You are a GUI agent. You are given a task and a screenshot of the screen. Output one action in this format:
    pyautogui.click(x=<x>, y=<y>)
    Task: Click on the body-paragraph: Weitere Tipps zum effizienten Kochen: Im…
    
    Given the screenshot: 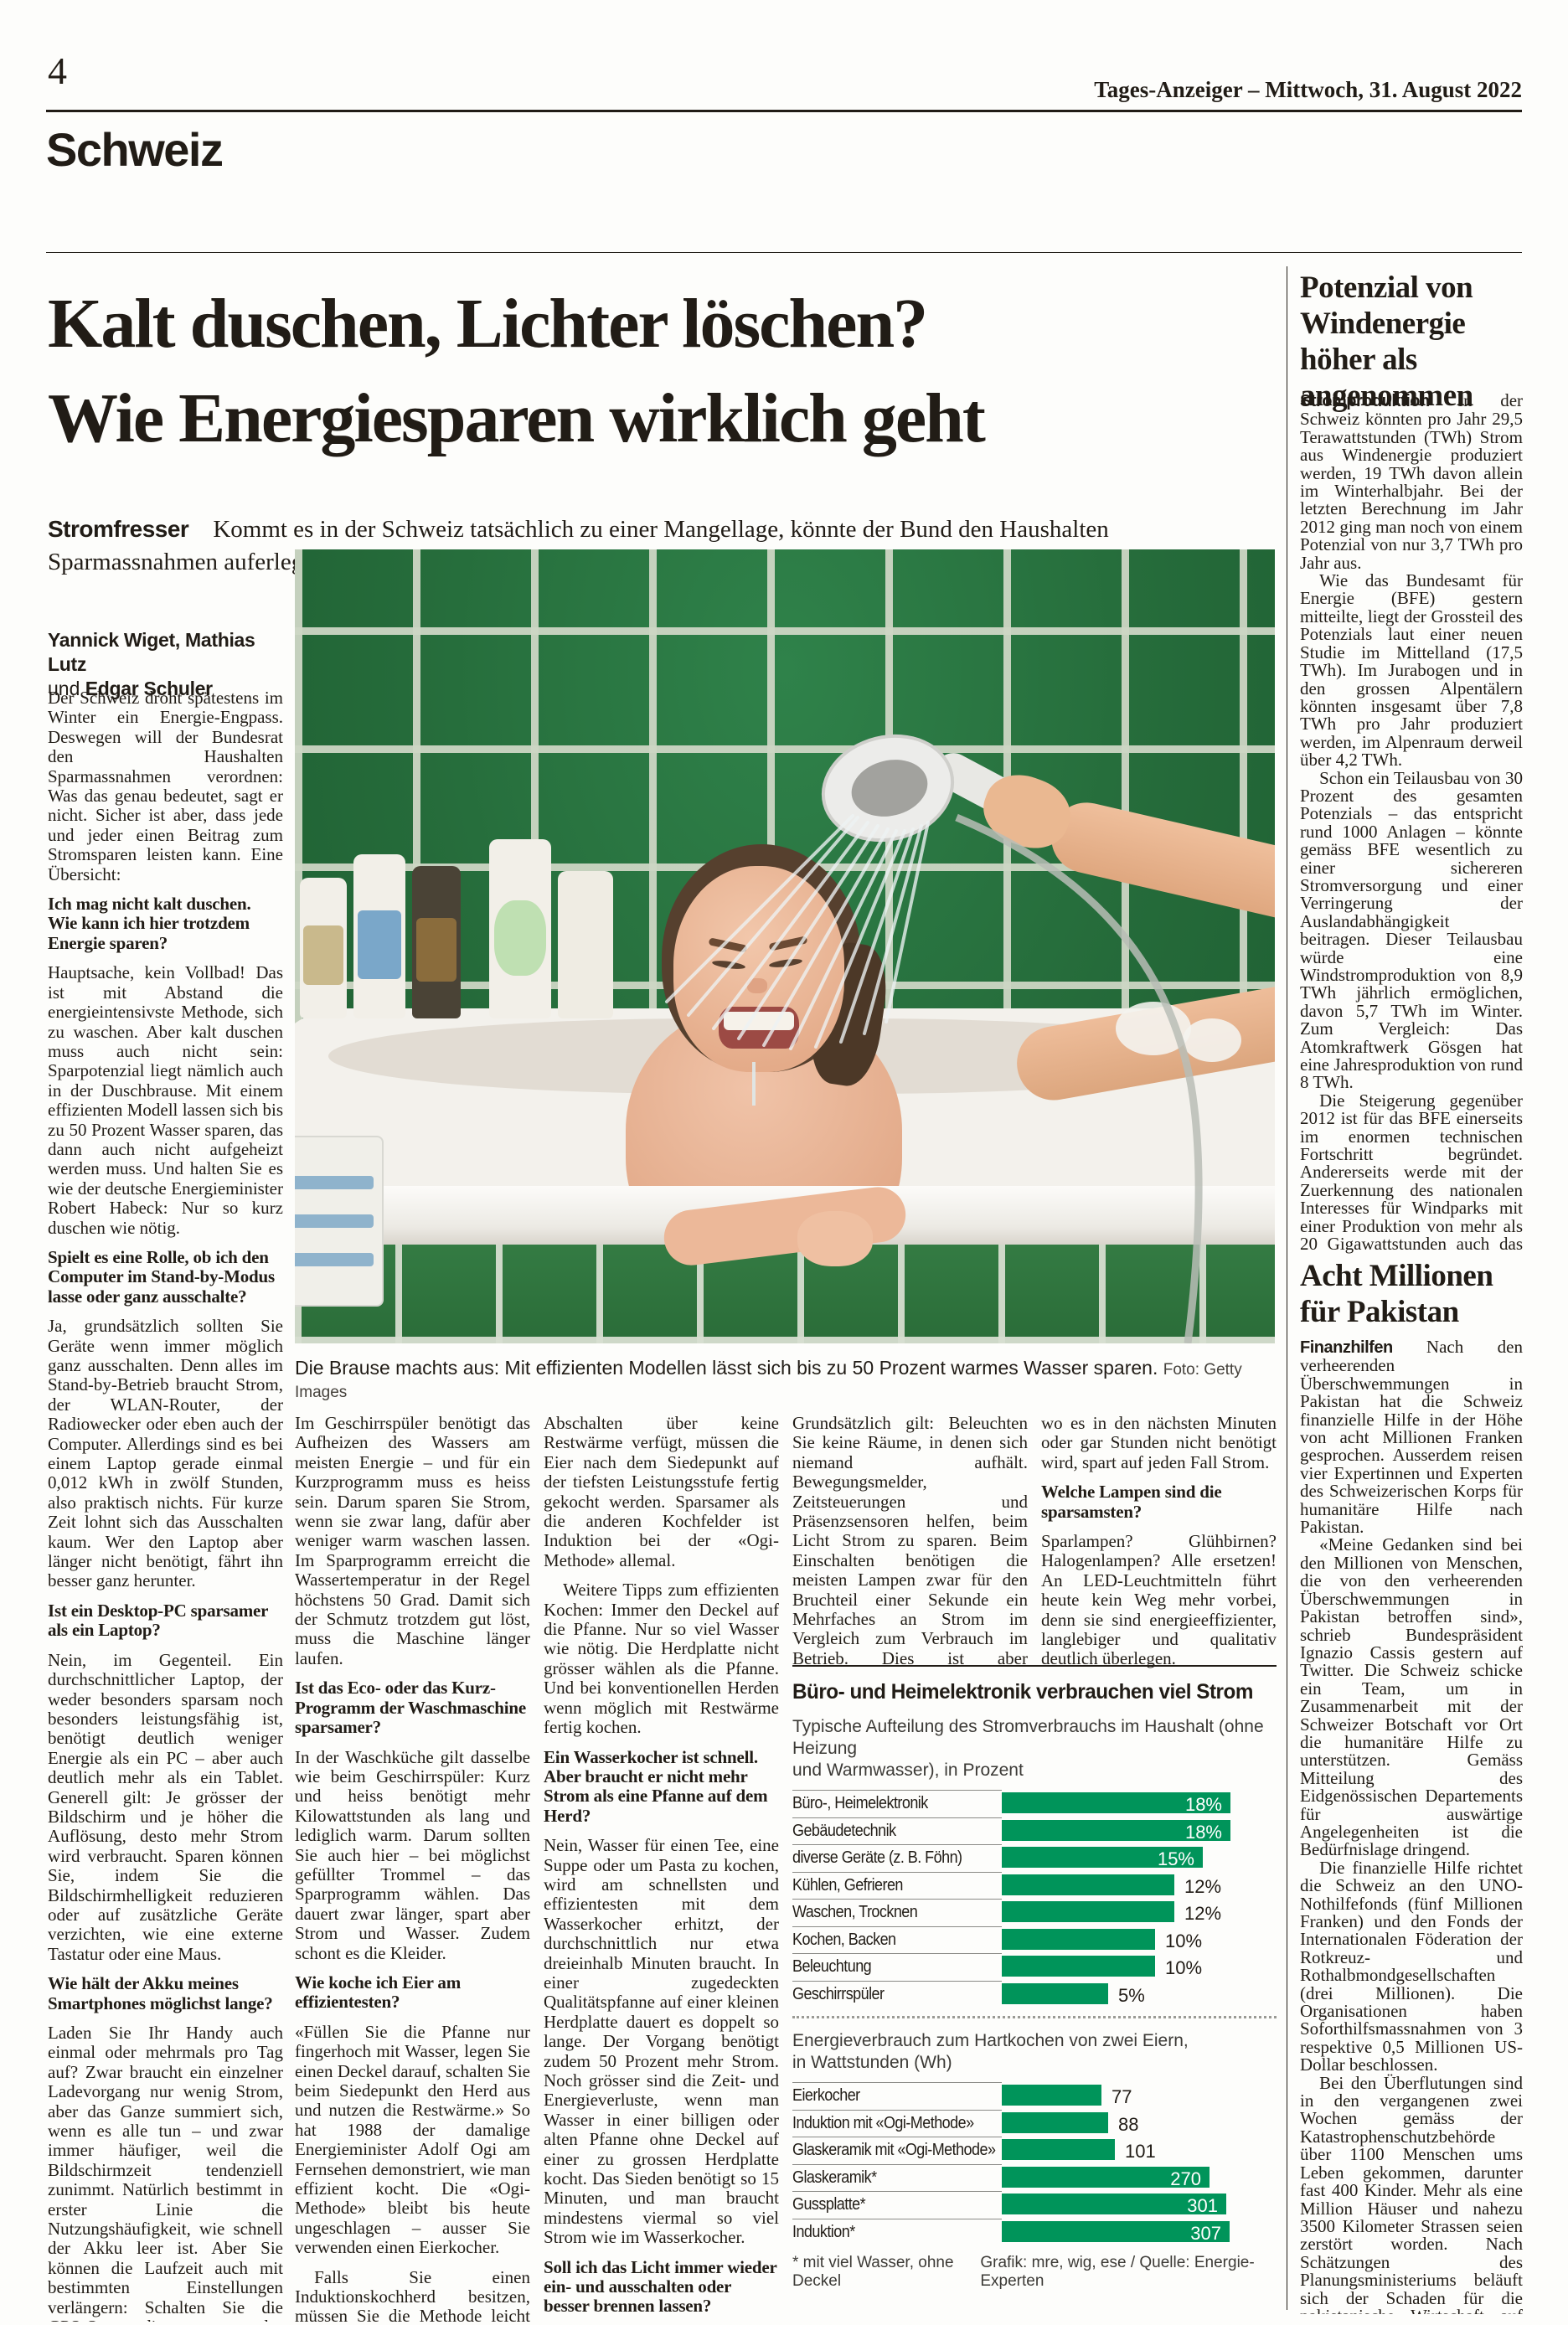 What is the action you would take?
    pyautogui.click(x=662, y=1659)
    